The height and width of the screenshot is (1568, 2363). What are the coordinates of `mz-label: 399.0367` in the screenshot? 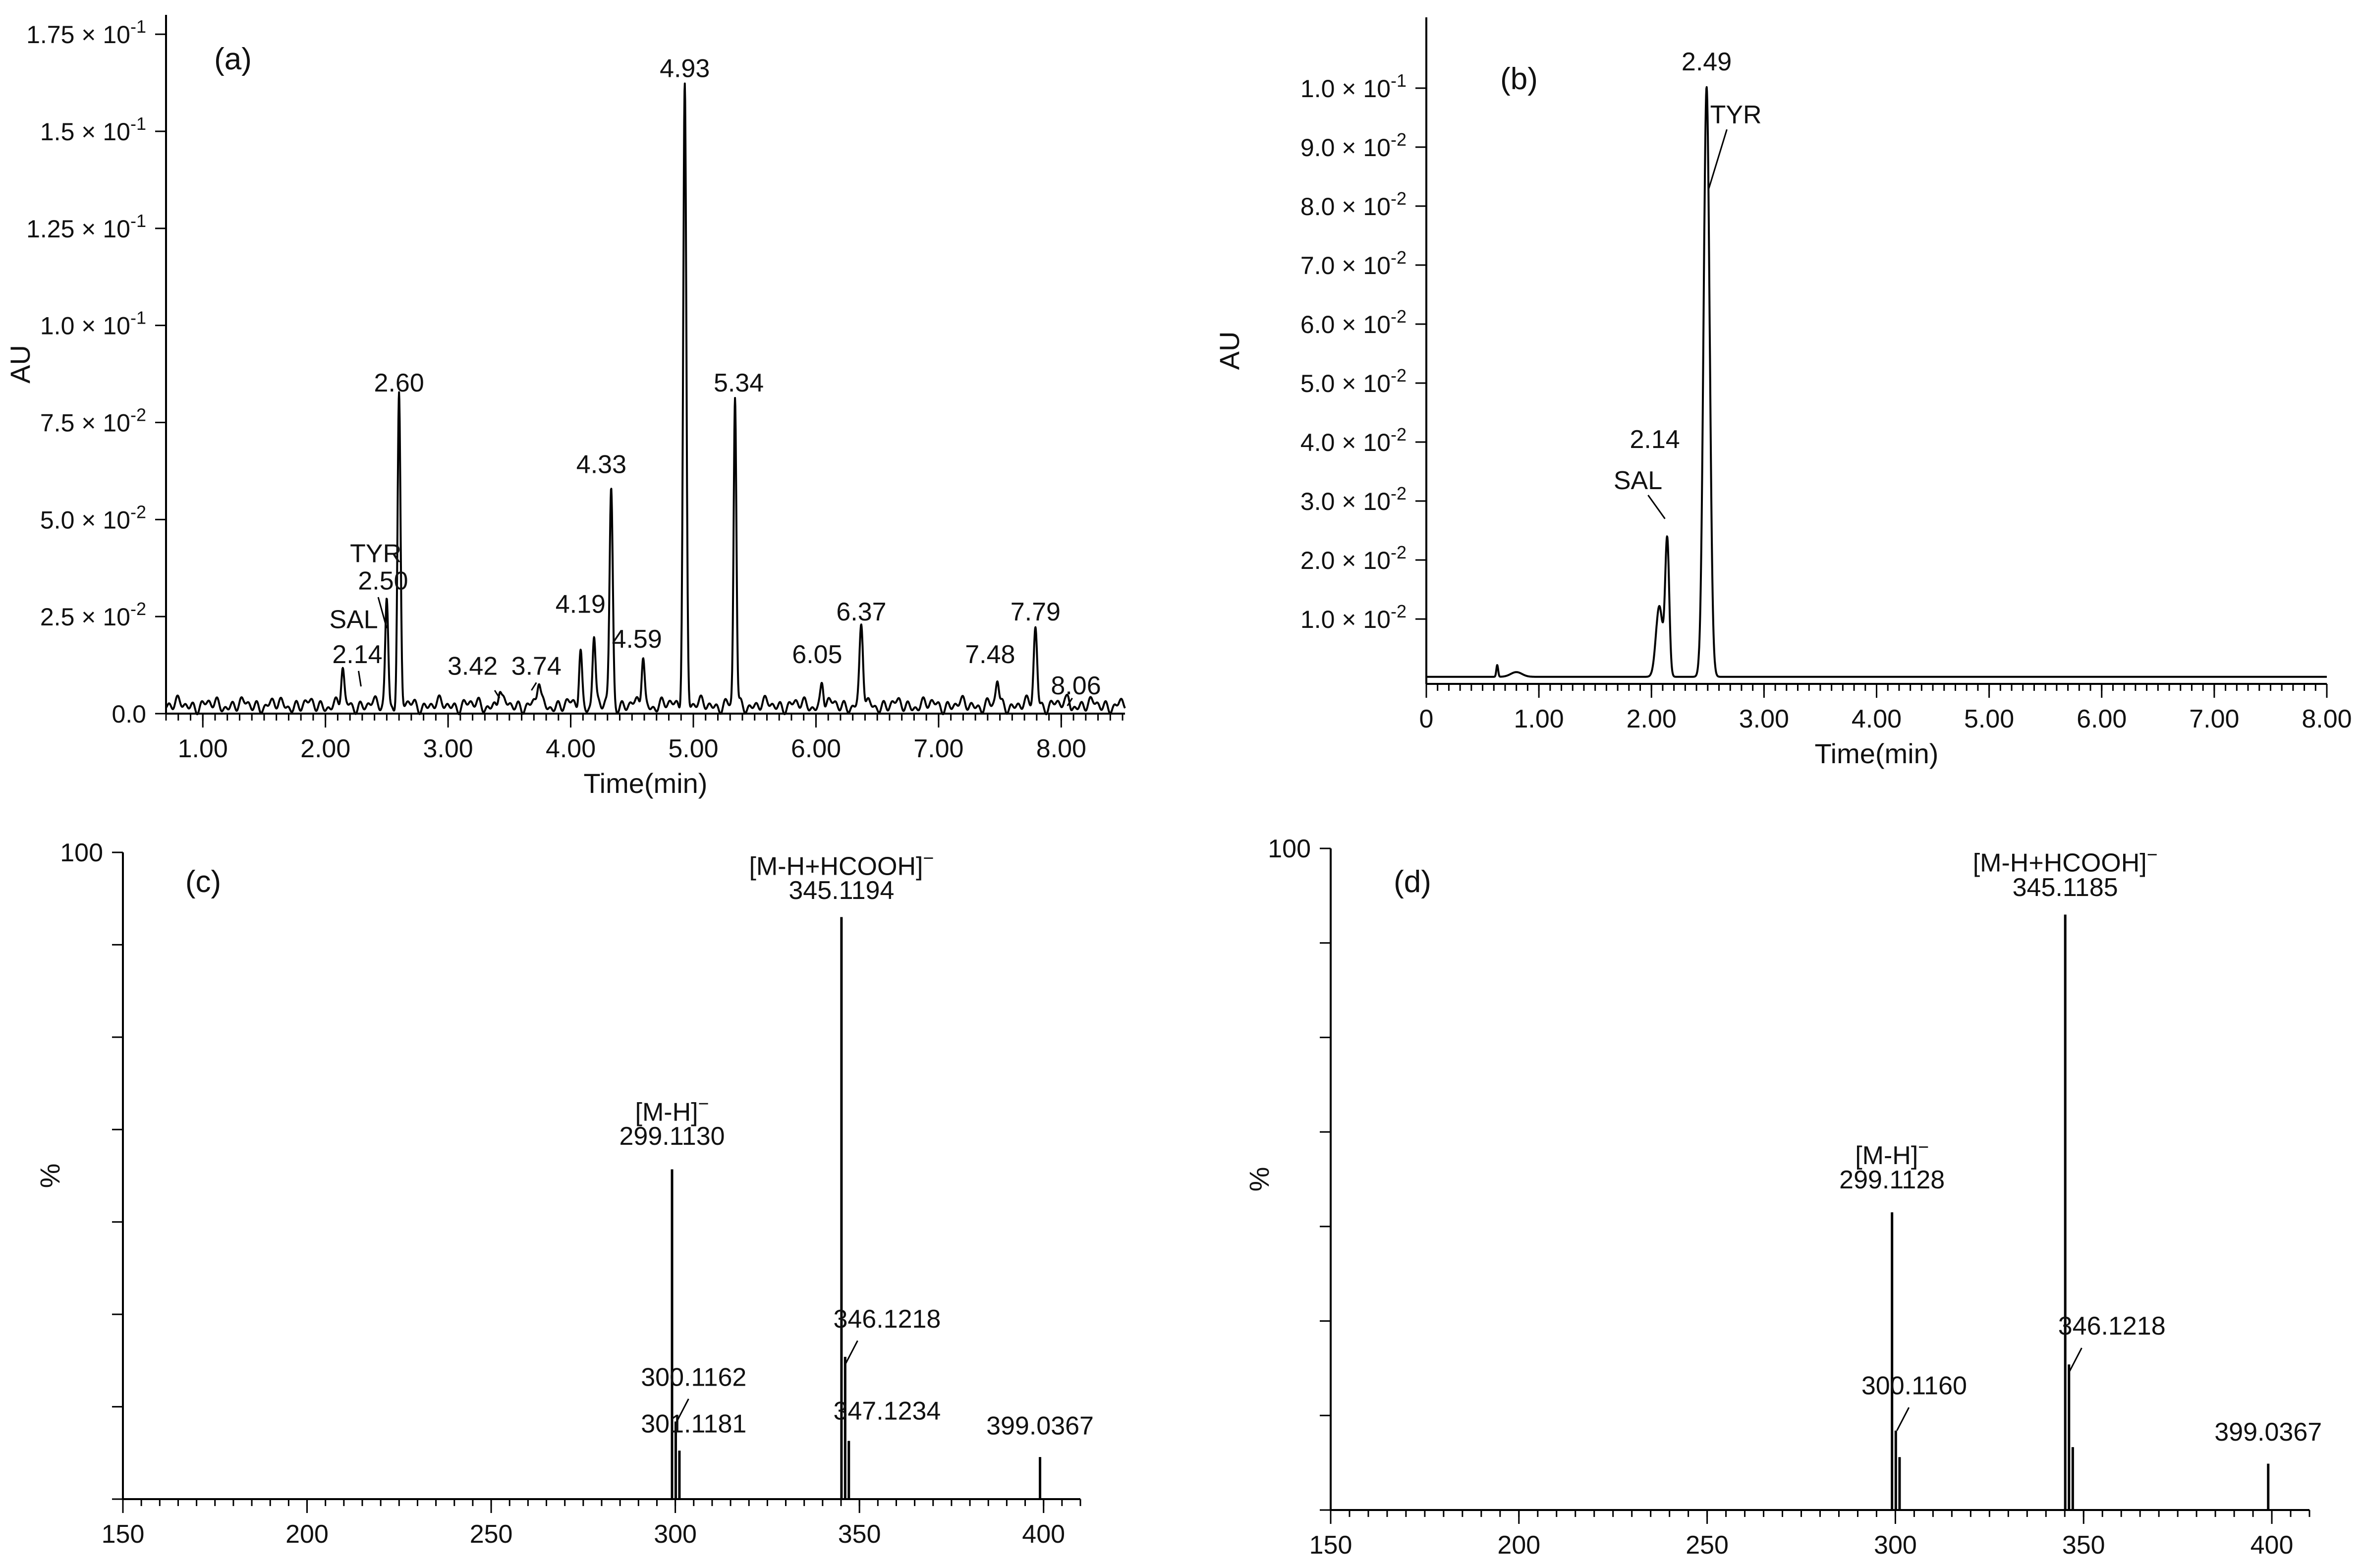 It's located at (2268, 1432).